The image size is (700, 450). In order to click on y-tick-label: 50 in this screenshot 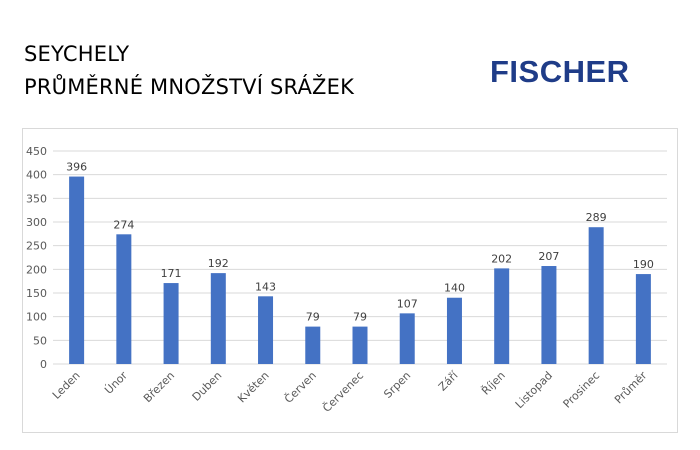, I will do `click(40, 340)`.